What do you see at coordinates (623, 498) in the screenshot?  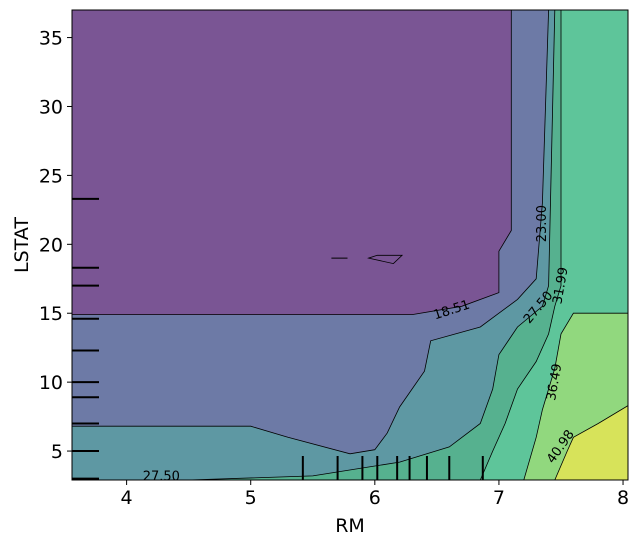 I see `x-tick-label-8: 8` at bounding box center [623, 498].